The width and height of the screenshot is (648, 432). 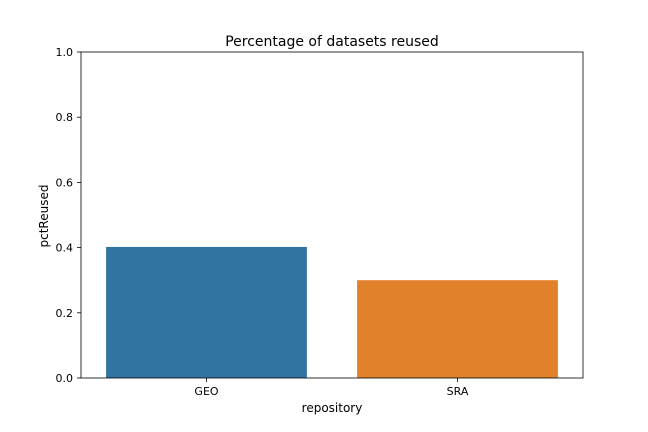 What do you see at coordinates (65, 52) in the screenshot?
I see `y-tick-label: 1.0` at bounding box center [65, 52].